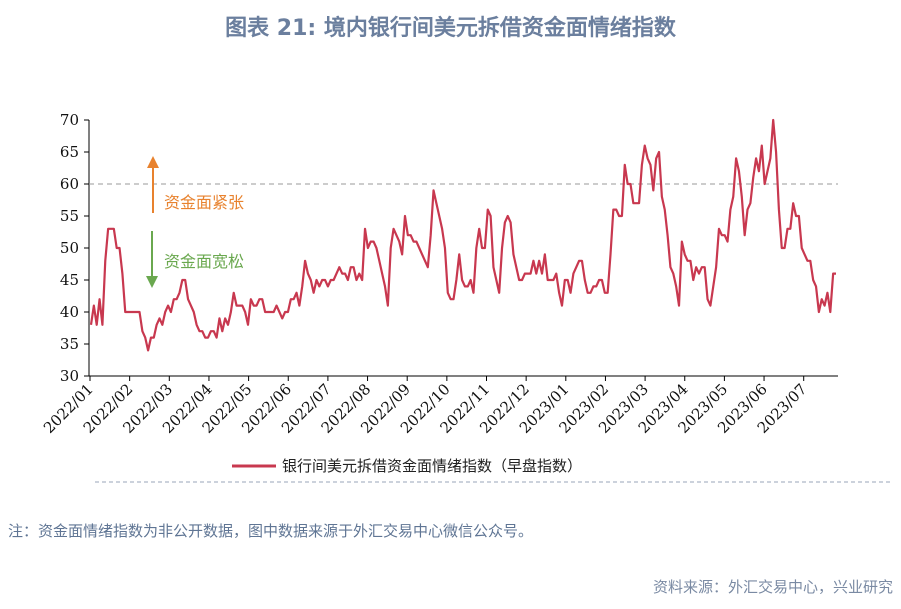 The image size is (901, 609). Describe the element at coordinates (271, 531) in the screenshot. I see `footnote: 注：资金面情绪指数为非公开数据，图中数据来源于外汇交易中心微信公众号。` at that location.